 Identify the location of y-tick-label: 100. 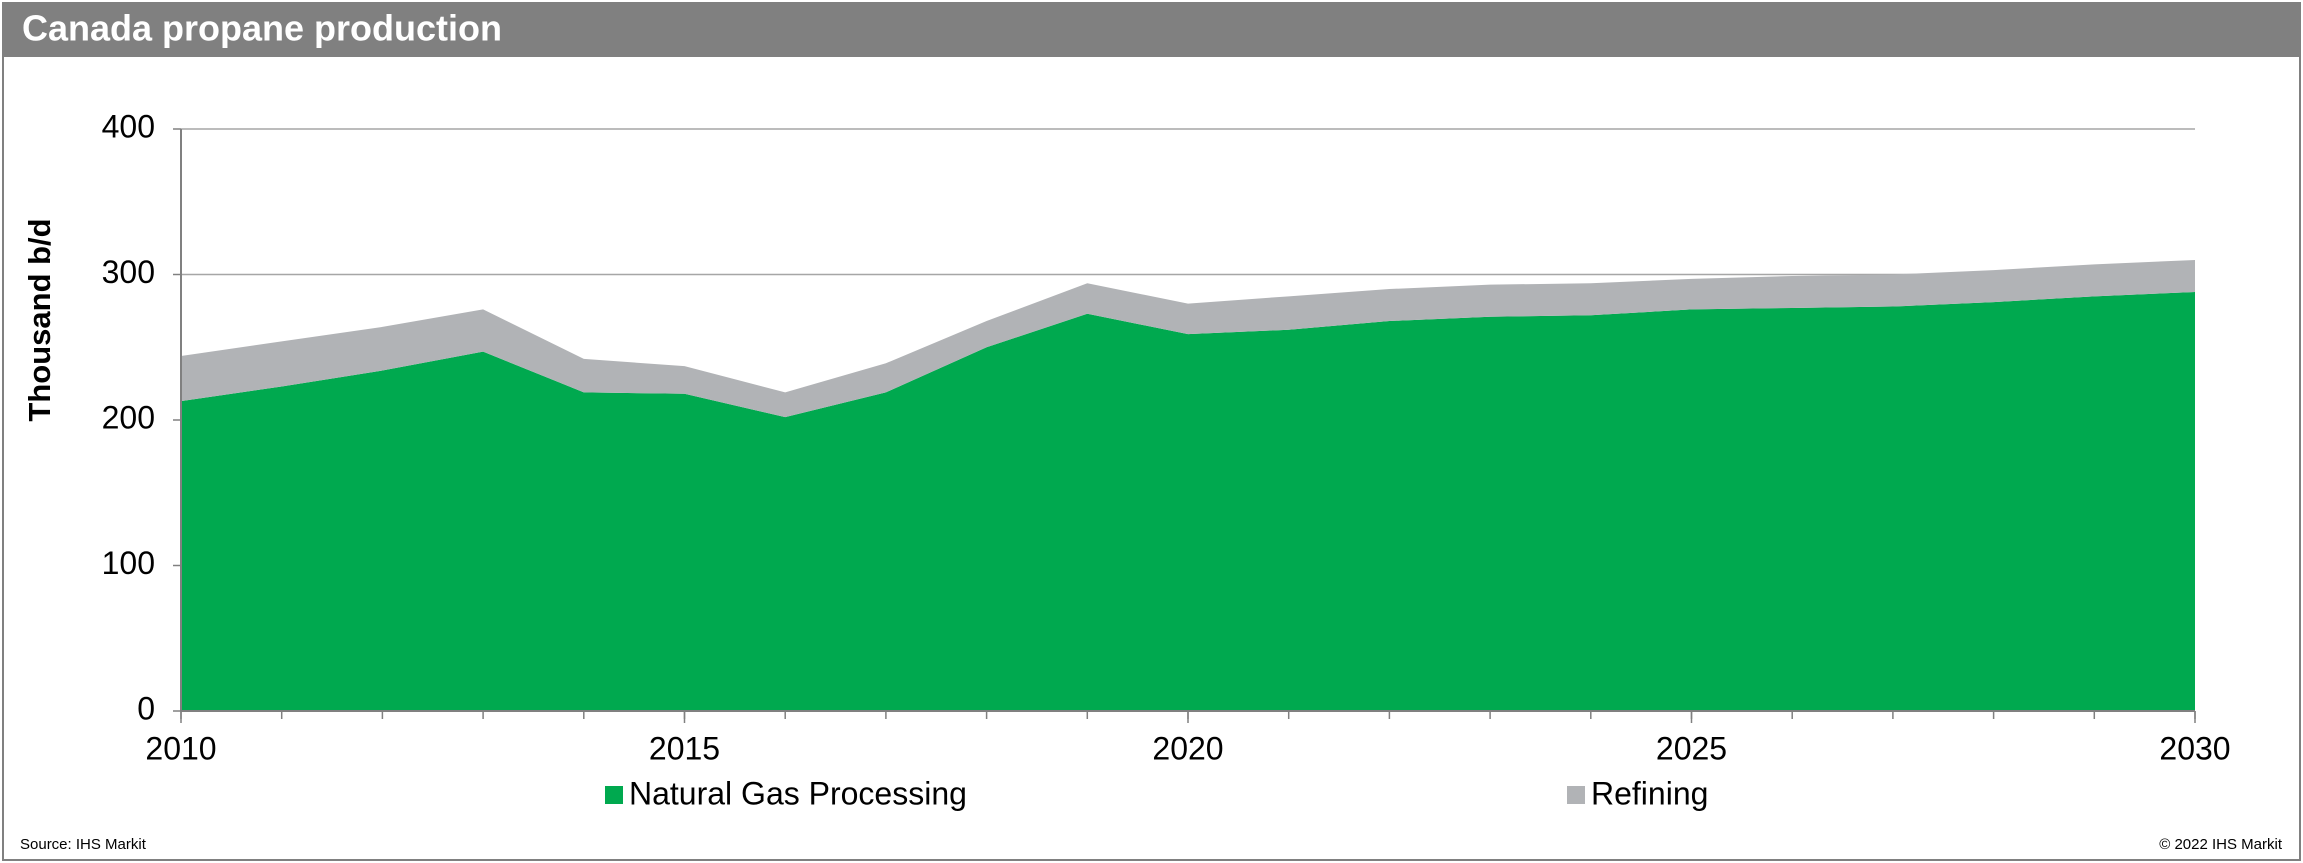
(128, 563).